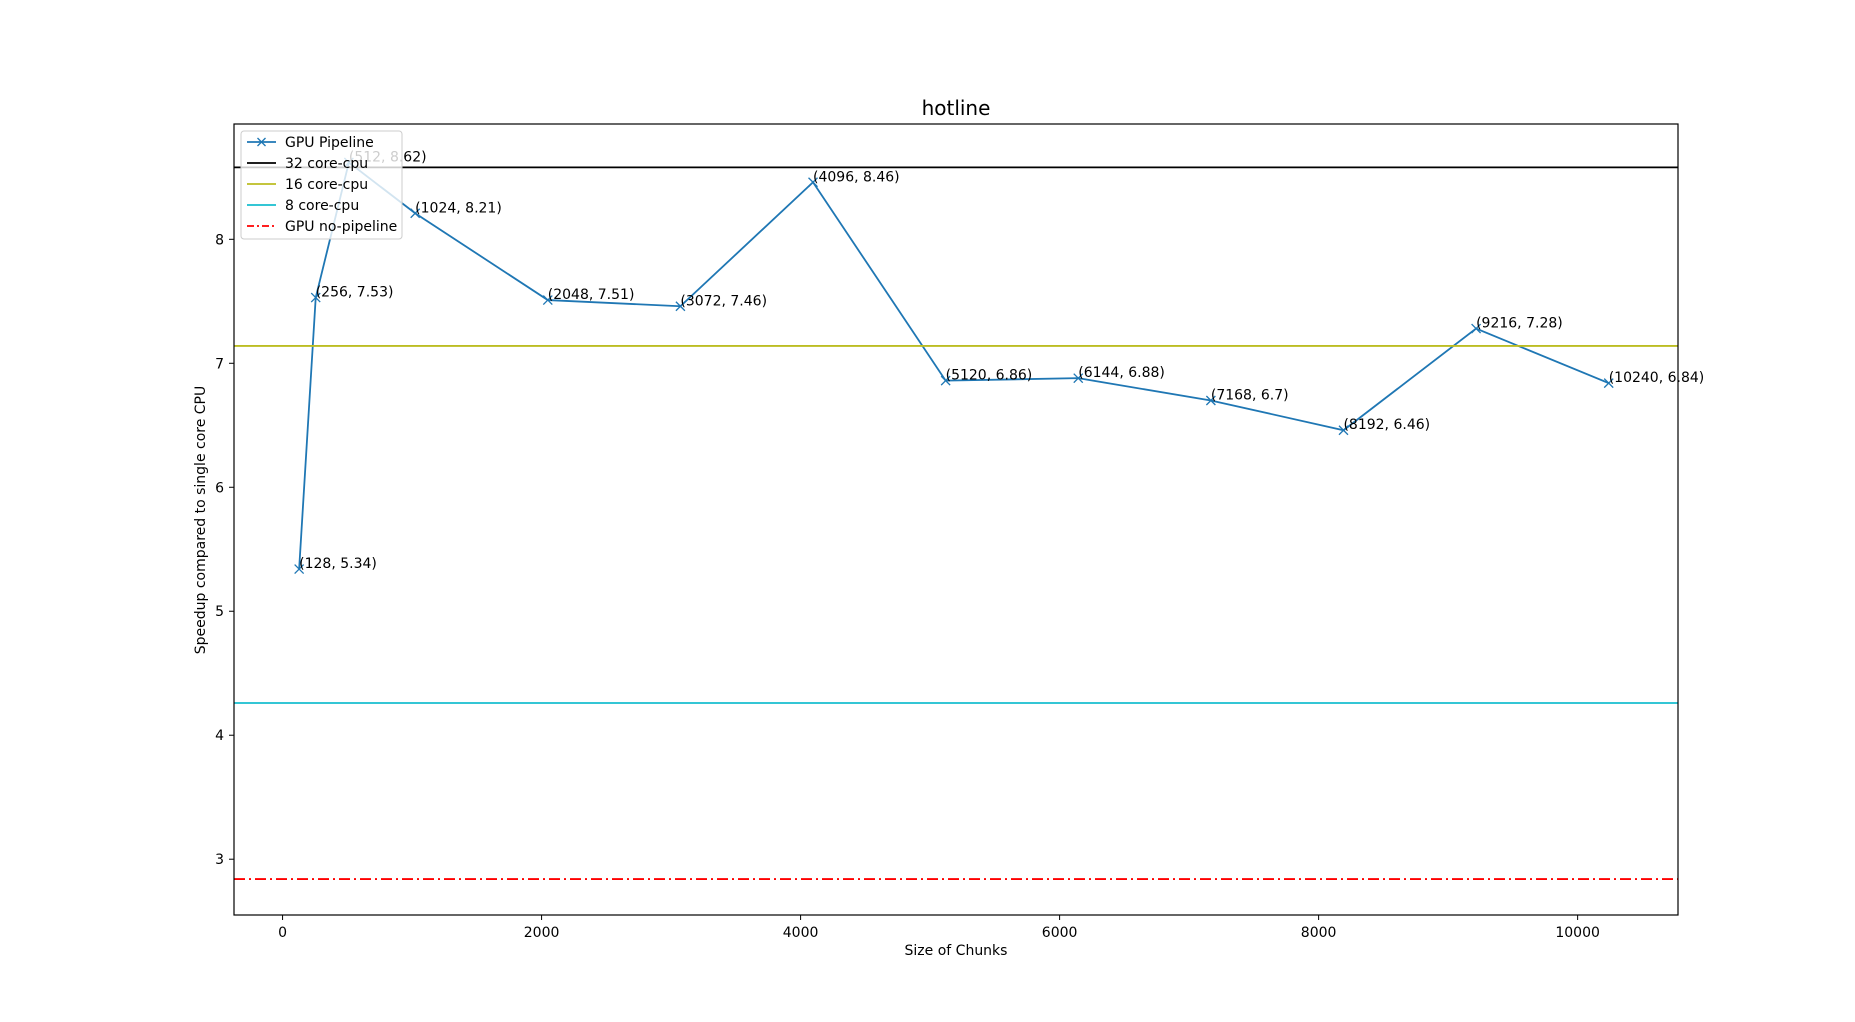  I want to click on y-tick-label: 7, so click(219, 364).